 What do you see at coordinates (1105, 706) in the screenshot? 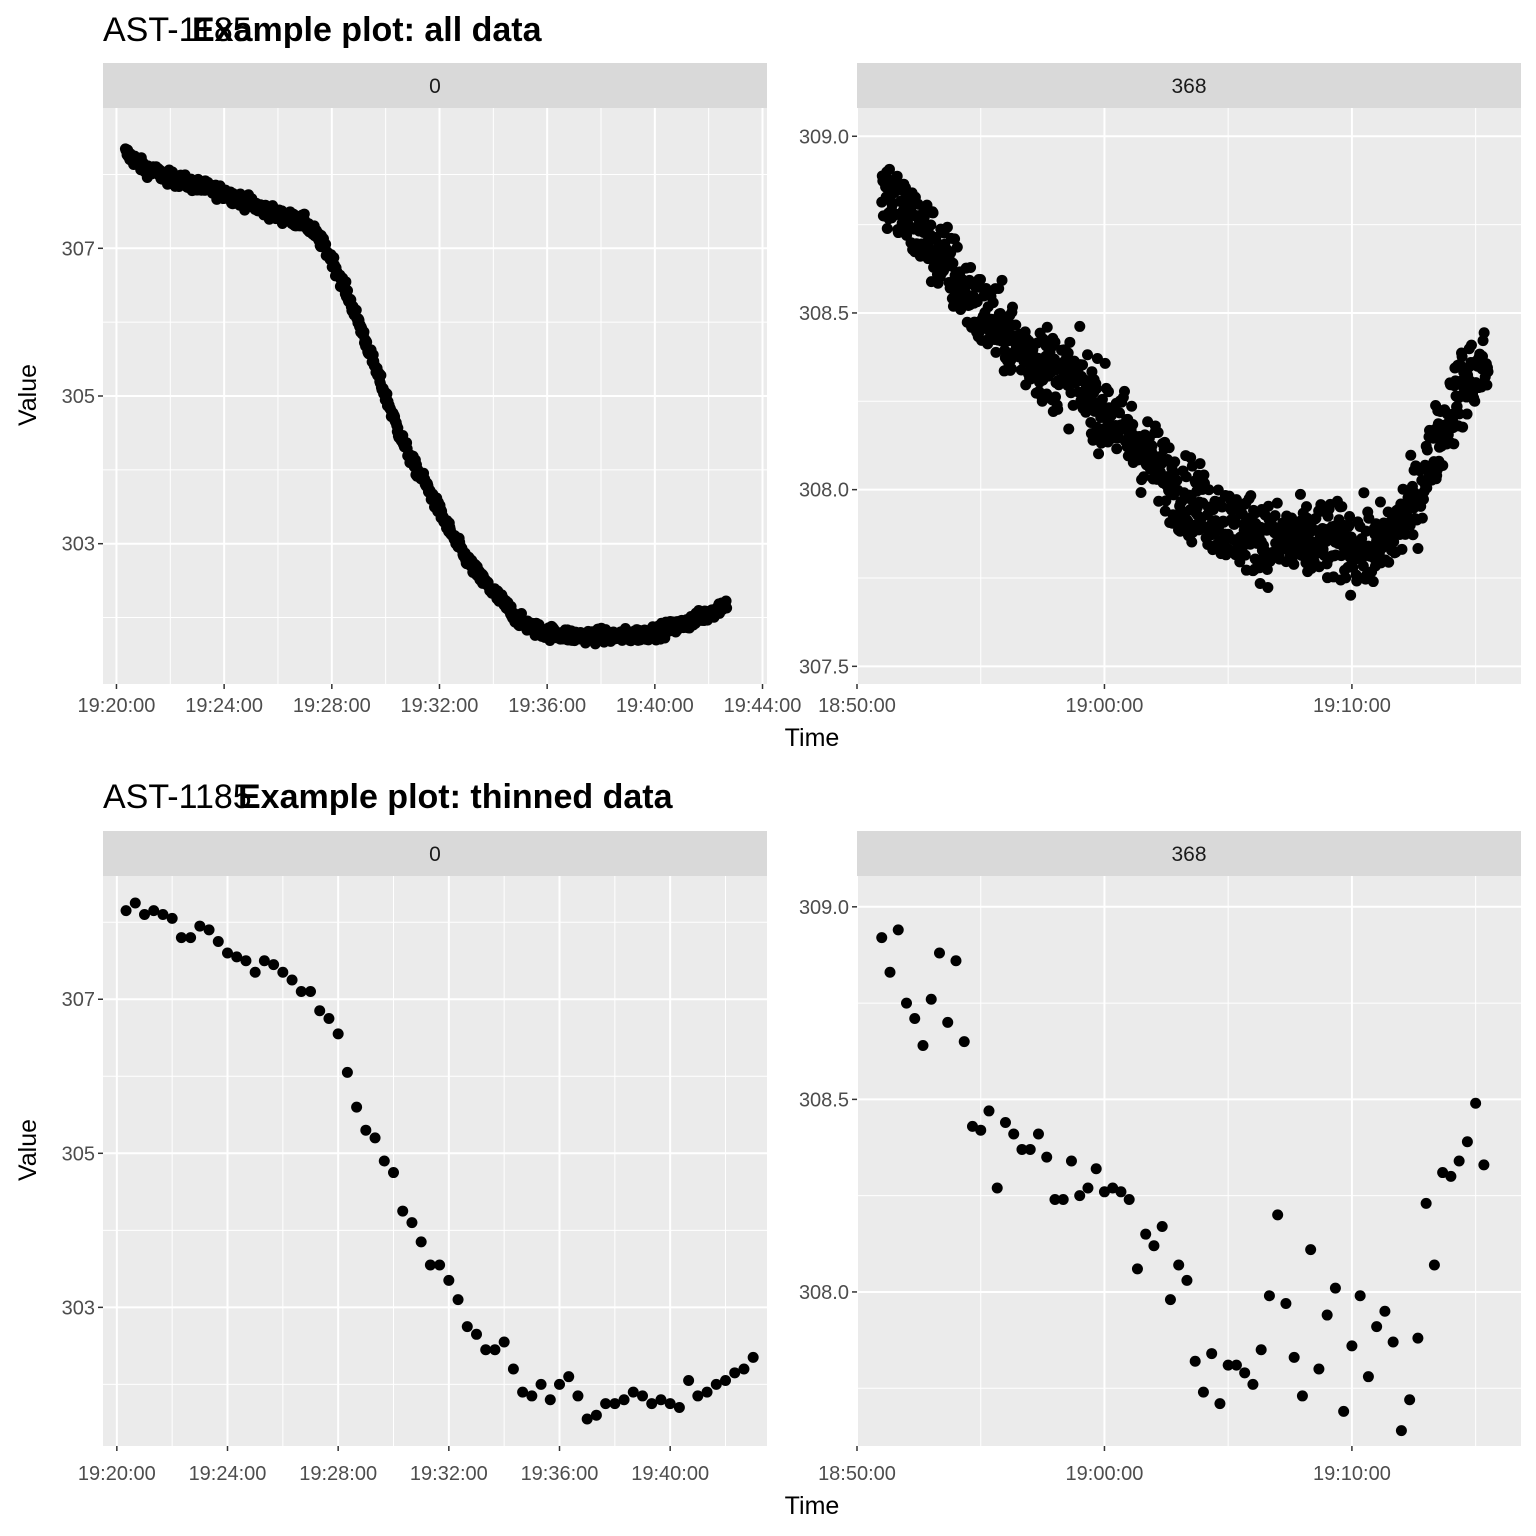
I see `figure-1-panel-368-x-tick-label: 19:00:00` at bounding box center [1105, 706].